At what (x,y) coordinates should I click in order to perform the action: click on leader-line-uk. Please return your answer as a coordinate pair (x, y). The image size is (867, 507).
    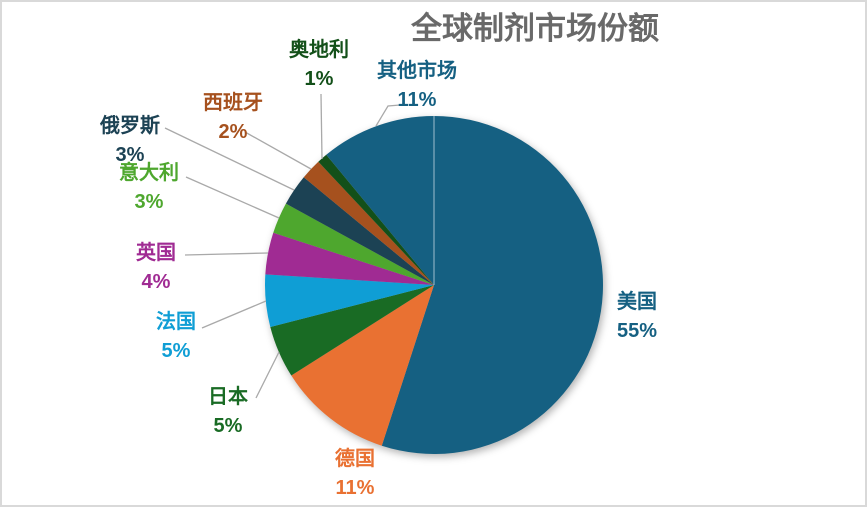
    Looking at the image, I should click on (226, 254).